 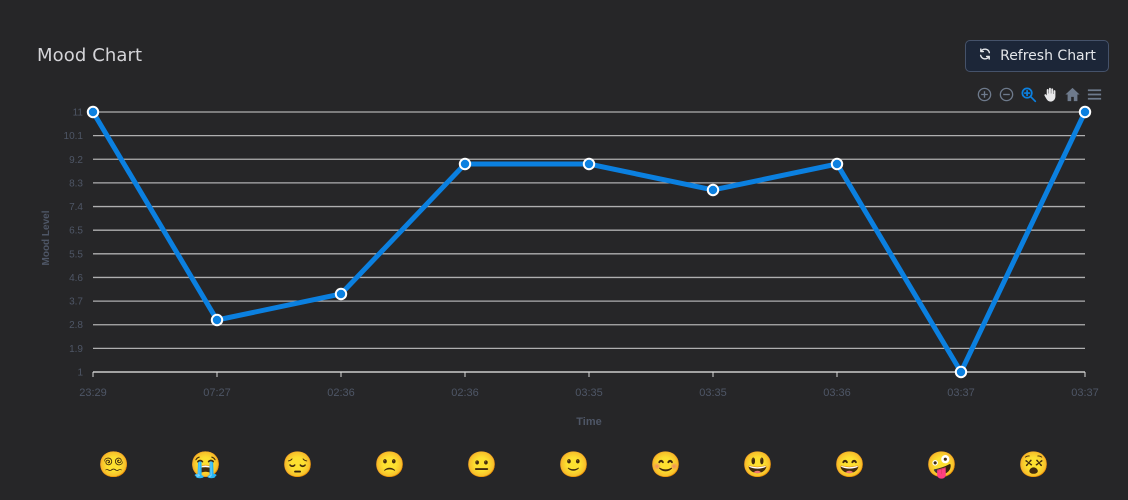 I want to click on mood-emoji-1: 😵‍💫, so click(x=114, y=465).